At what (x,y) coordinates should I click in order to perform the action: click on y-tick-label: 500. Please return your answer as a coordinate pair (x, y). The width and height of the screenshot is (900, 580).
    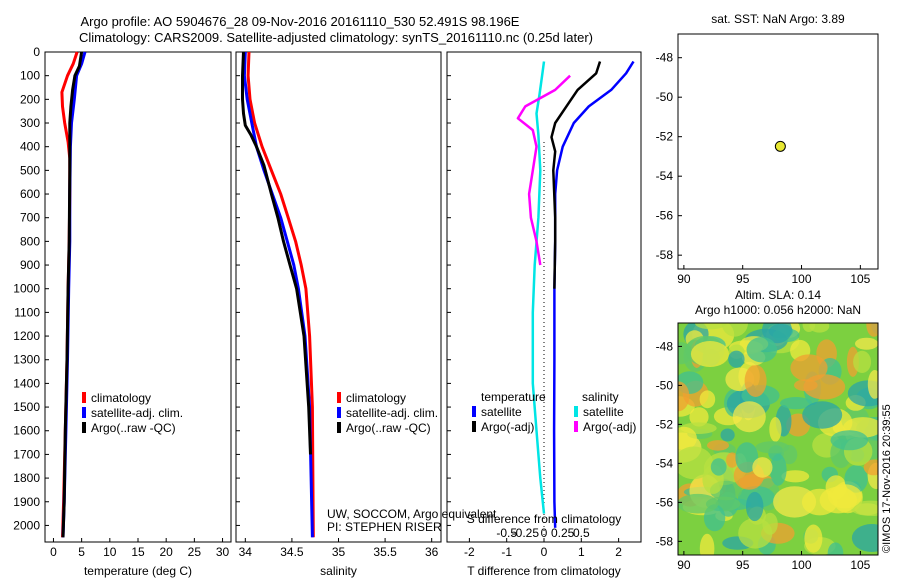
    Looking at the image, I should click on (30, 170).